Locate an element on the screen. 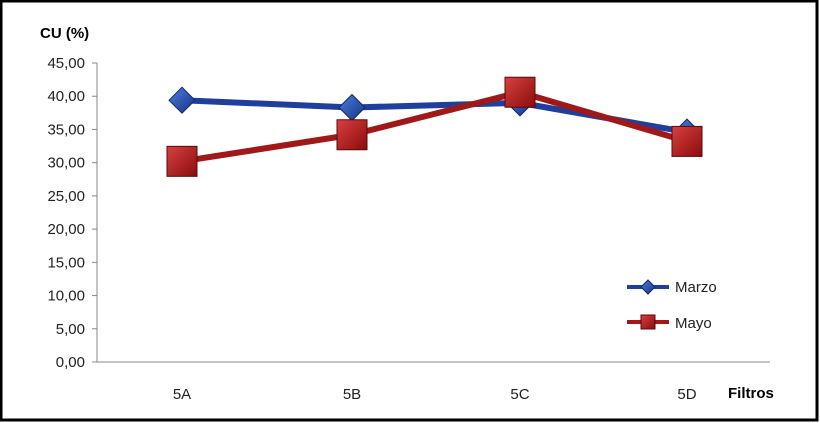 This screenshot has height=423, width=820. y-tick-label: 35,00 is located at coordinates (66, 129).